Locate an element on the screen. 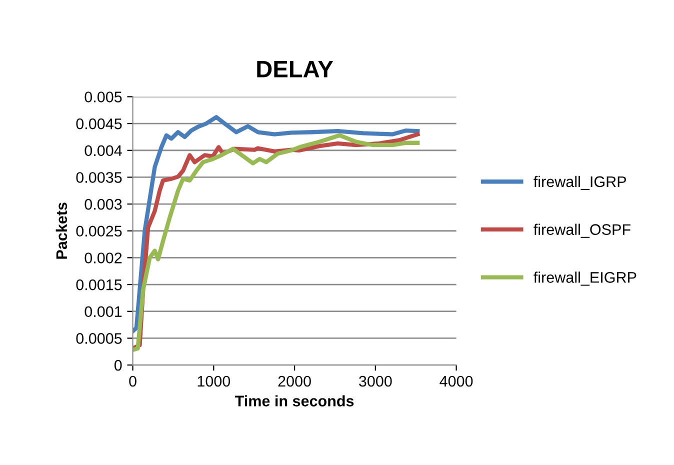 The width and height of the screenshot is (674, 465). y-tick-label: 0.0005 is located at coordinates (99, 338).